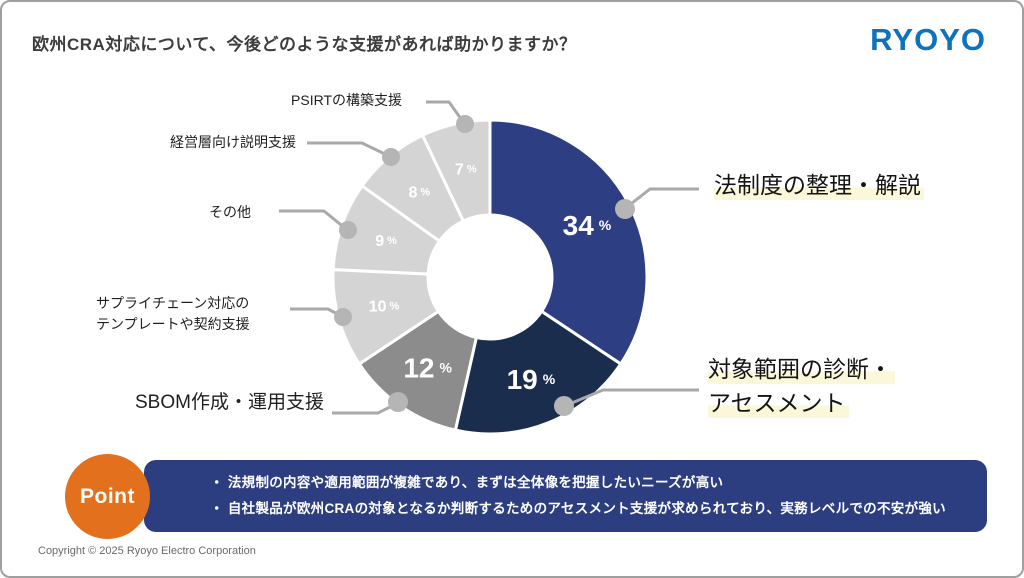 The height and width of the screenshot is (578, 1024). What do you see at coordinates (346, 100) in the screenshot?
I see `slice-callout-psirt: PSIRTの構築支援` at bounding box center [346, 100].